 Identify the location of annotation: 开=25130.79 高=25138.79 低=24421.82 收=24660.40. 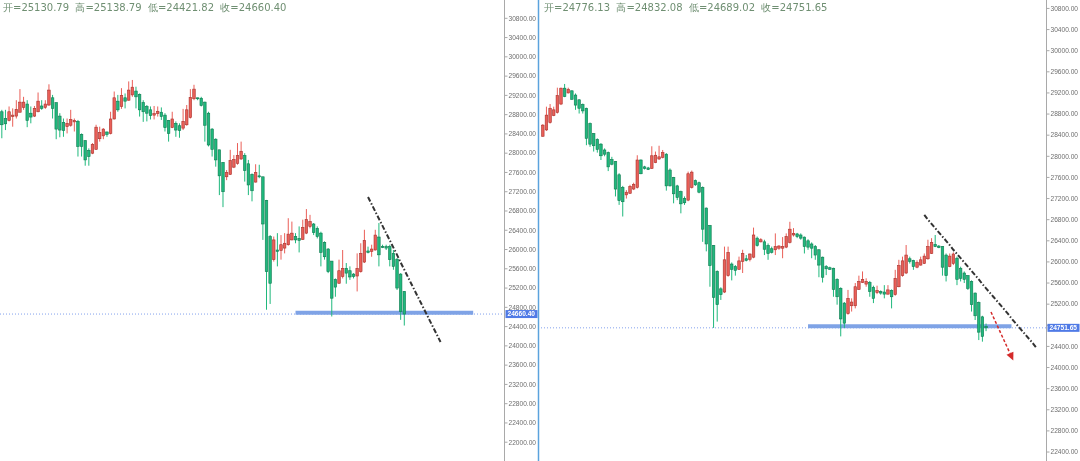
(145, 7).